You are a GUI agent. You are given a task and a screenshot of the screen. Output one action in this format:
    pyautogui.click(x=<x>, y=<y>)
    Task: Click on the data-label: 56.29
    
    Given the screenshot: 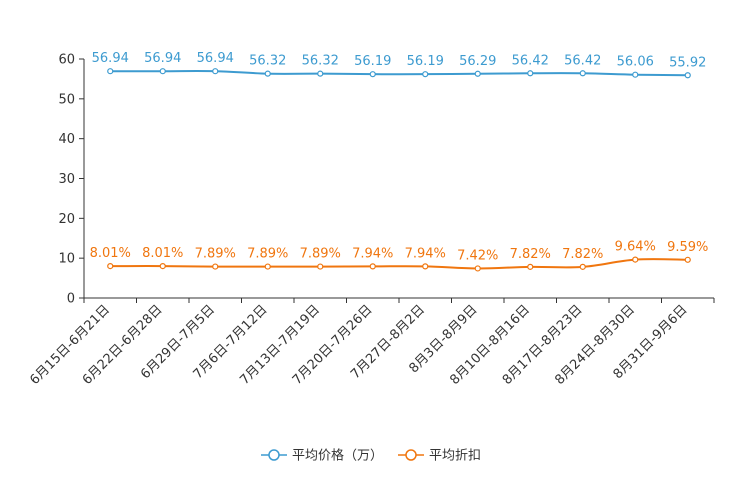 What is the action you would take?
    pyautogui.click(x=477, y=61)
    